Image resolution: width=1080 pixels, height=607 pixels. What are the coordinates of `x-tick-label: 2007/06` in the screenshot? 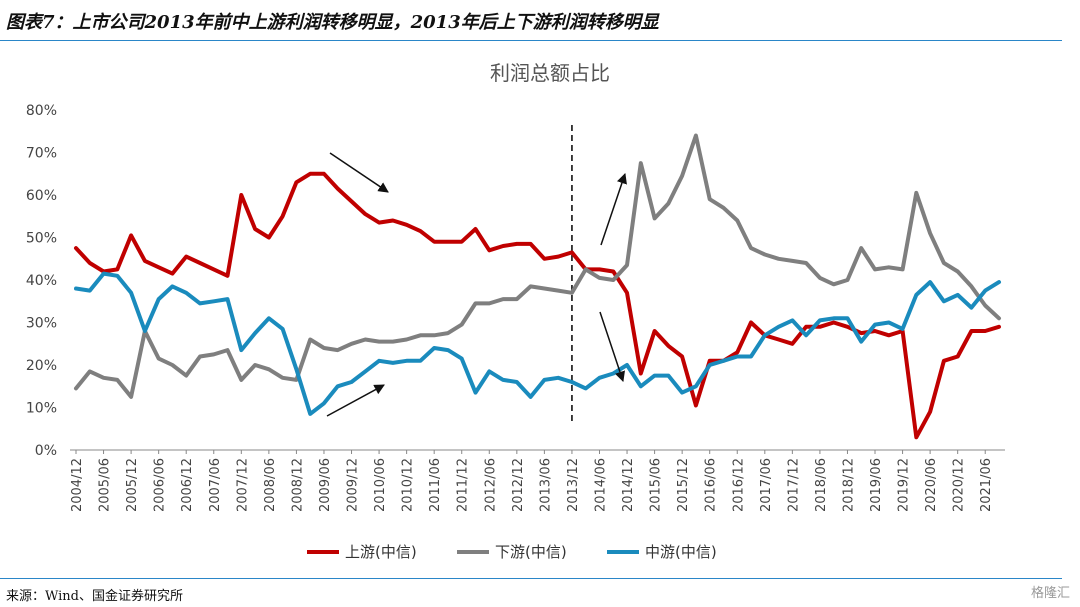 It's located at (215, 485).